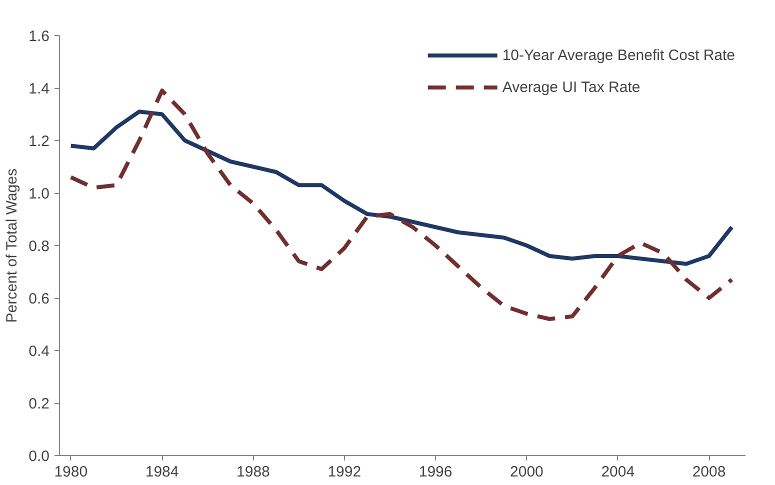 This screenshot has height=485, width=775. Describe the element at coordinates (618, 472) in the screenshot. I see `x-tick-label: 2004` at that location.